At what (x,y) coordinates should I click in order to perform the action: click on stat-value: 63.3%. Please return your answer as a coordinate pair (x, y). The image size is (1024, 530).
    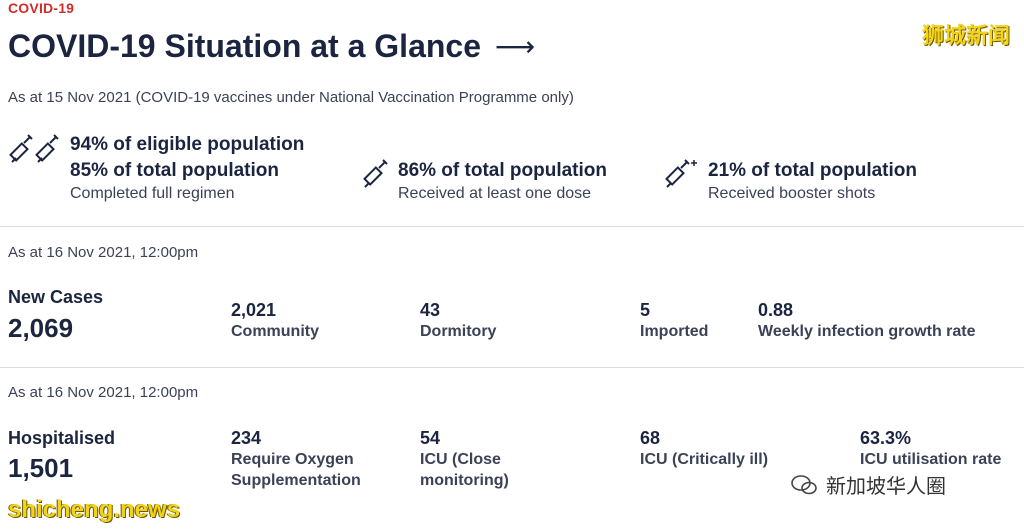
    Looking at the image, I should click on (886, 438).